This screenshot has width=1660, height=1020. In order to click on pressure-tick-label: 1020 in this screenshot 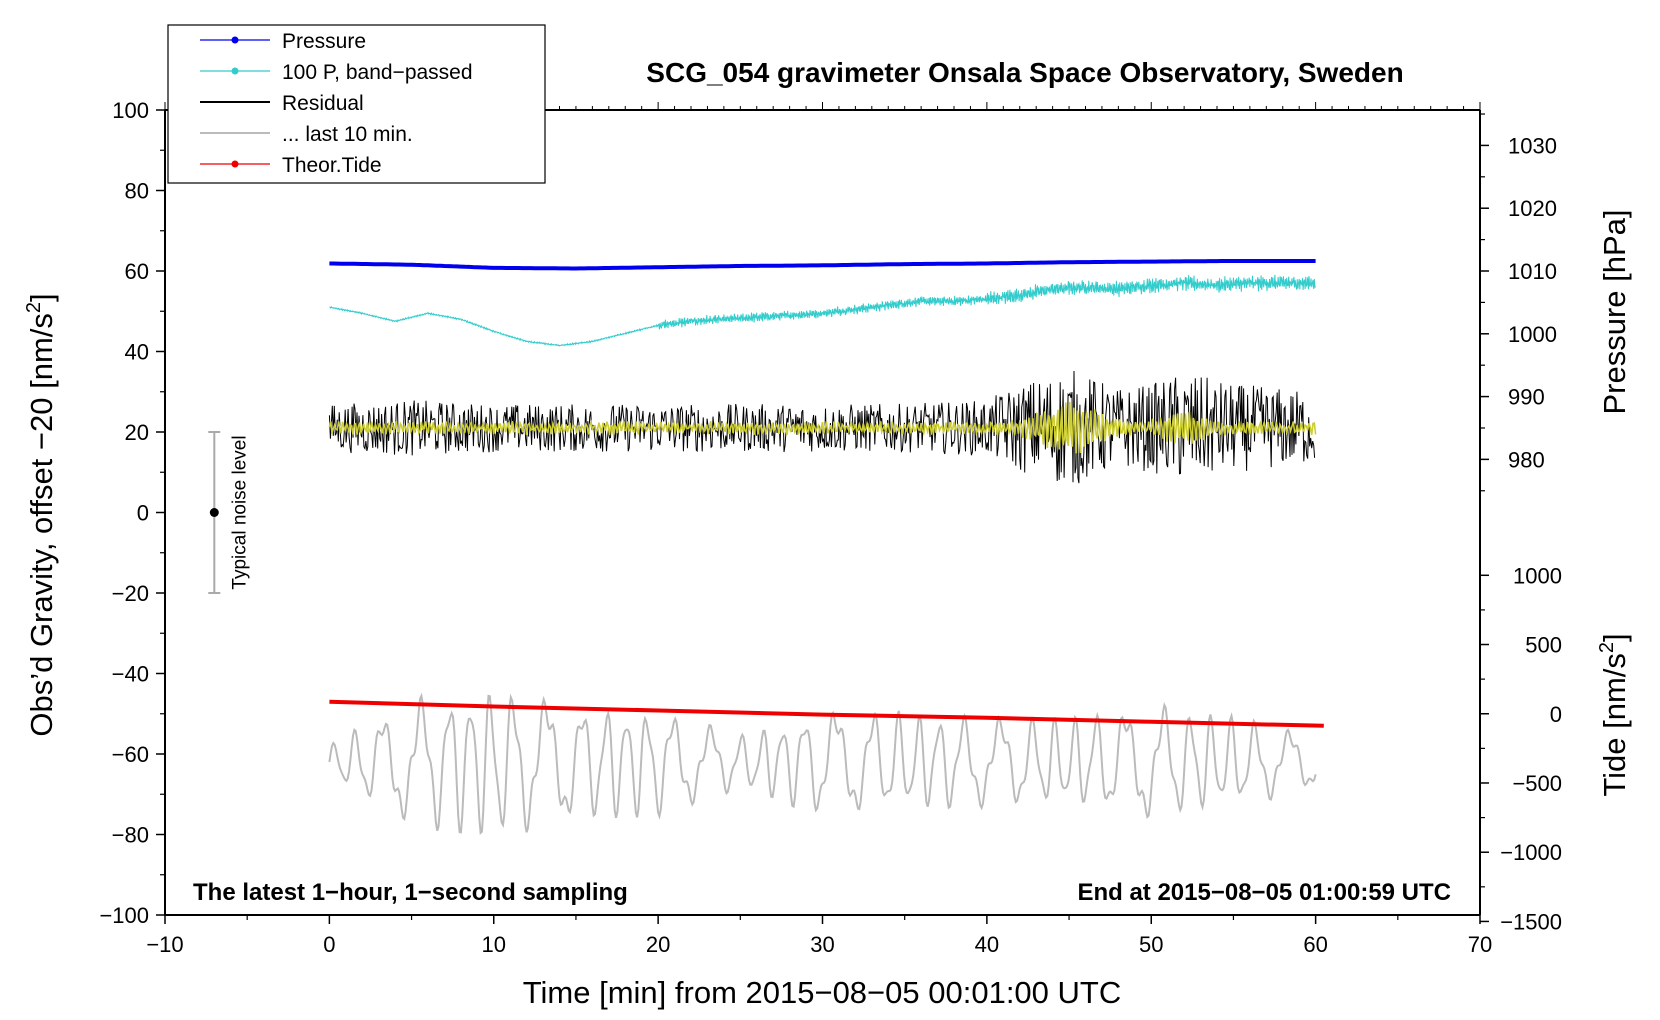, I will do `click(1532, 208)`.